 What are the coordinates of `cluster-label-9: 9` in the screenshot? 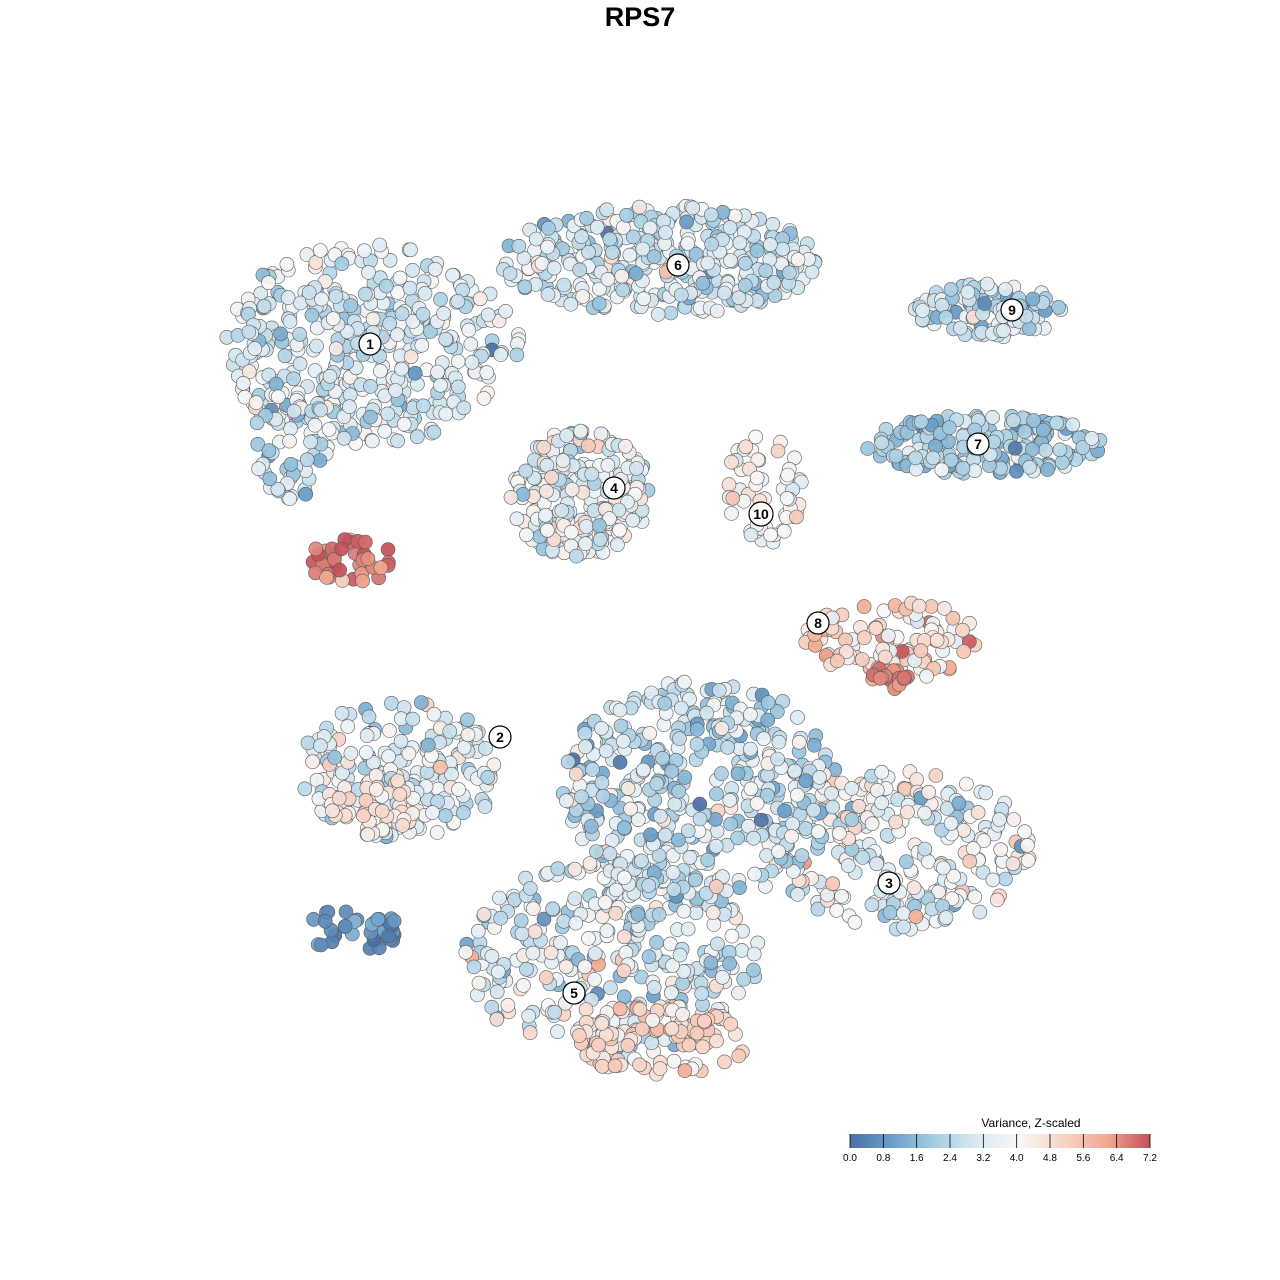 It's located at (1012, 310).